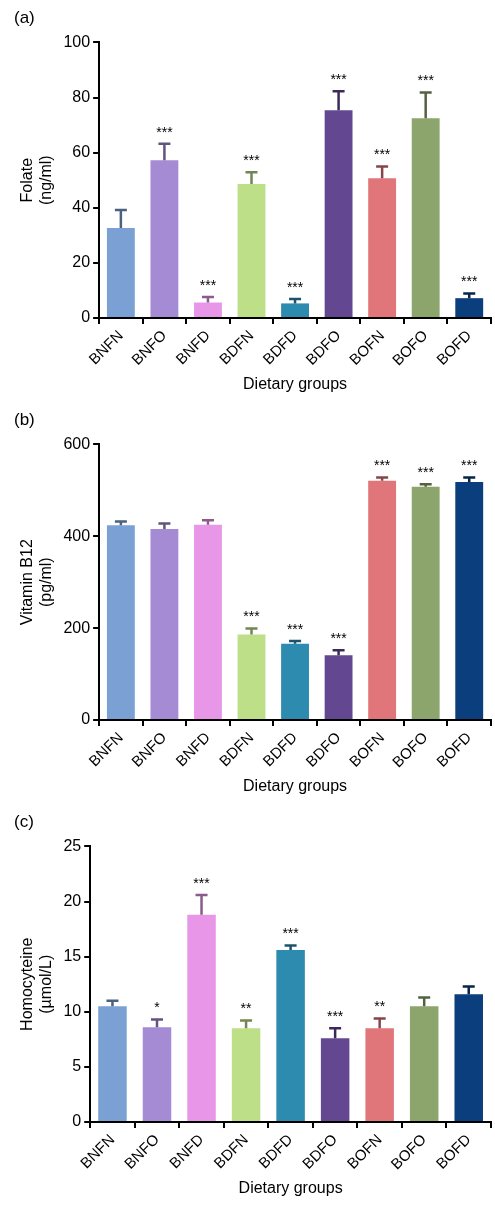 The image size is (495, 1206). I want to click on chart-title: (a), so click(24, 17).